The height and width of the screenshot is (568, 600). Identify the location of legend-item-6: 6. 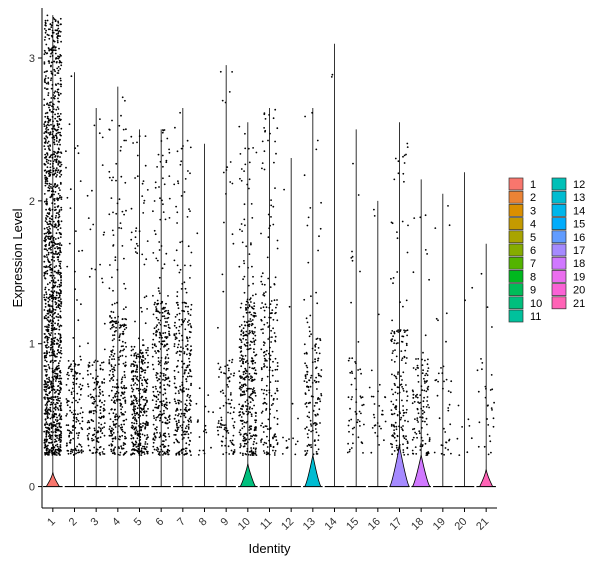
(522, 250).